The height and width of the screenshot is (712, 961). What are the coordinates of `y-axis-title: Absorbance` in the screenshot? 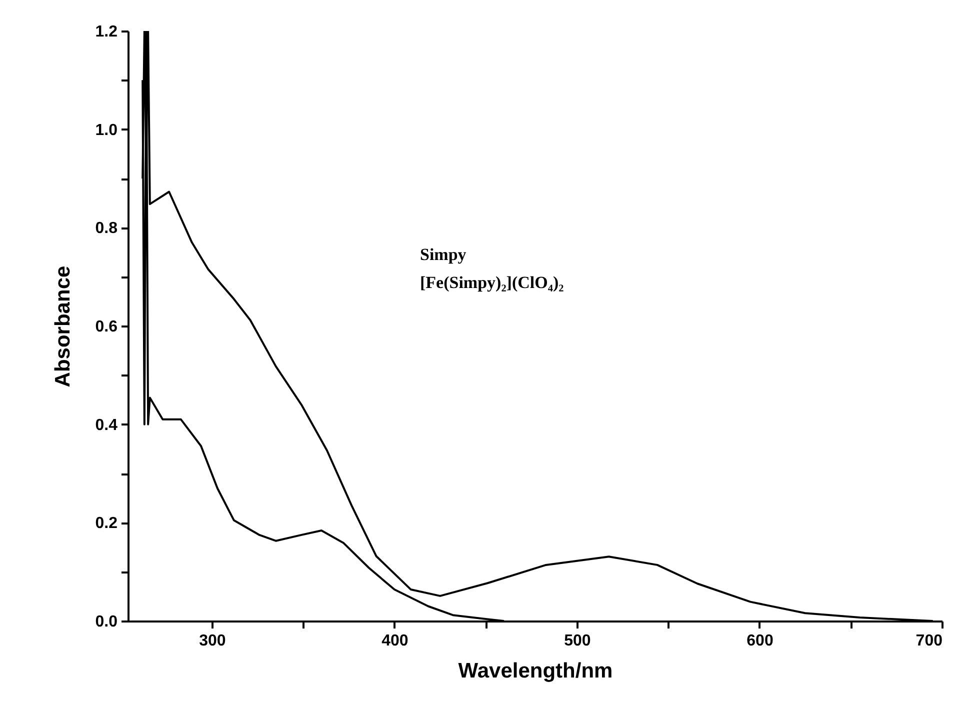 It's located at (62, 327).